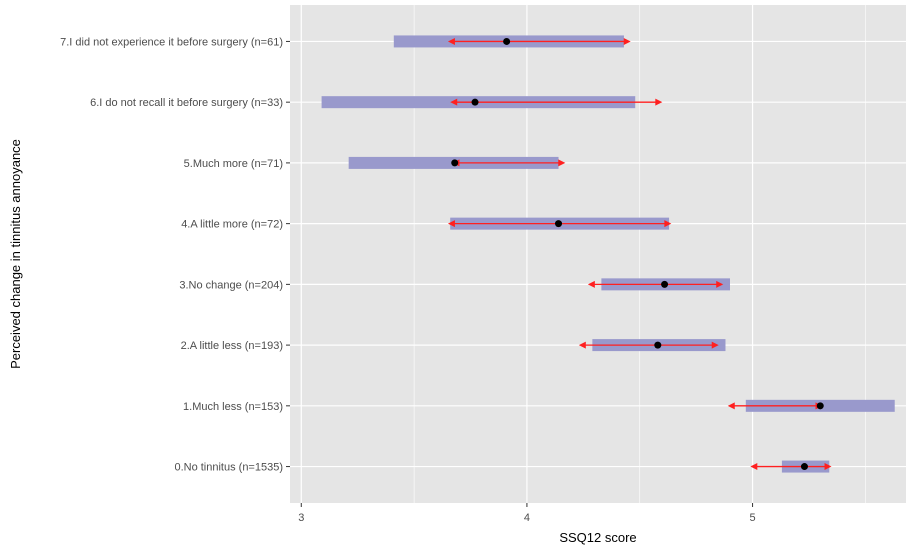 The height and width of the screenshot is (550, 916). I want to click on y-axis-title: Perceived change in tinnitus annoyance, so click(15, 254).